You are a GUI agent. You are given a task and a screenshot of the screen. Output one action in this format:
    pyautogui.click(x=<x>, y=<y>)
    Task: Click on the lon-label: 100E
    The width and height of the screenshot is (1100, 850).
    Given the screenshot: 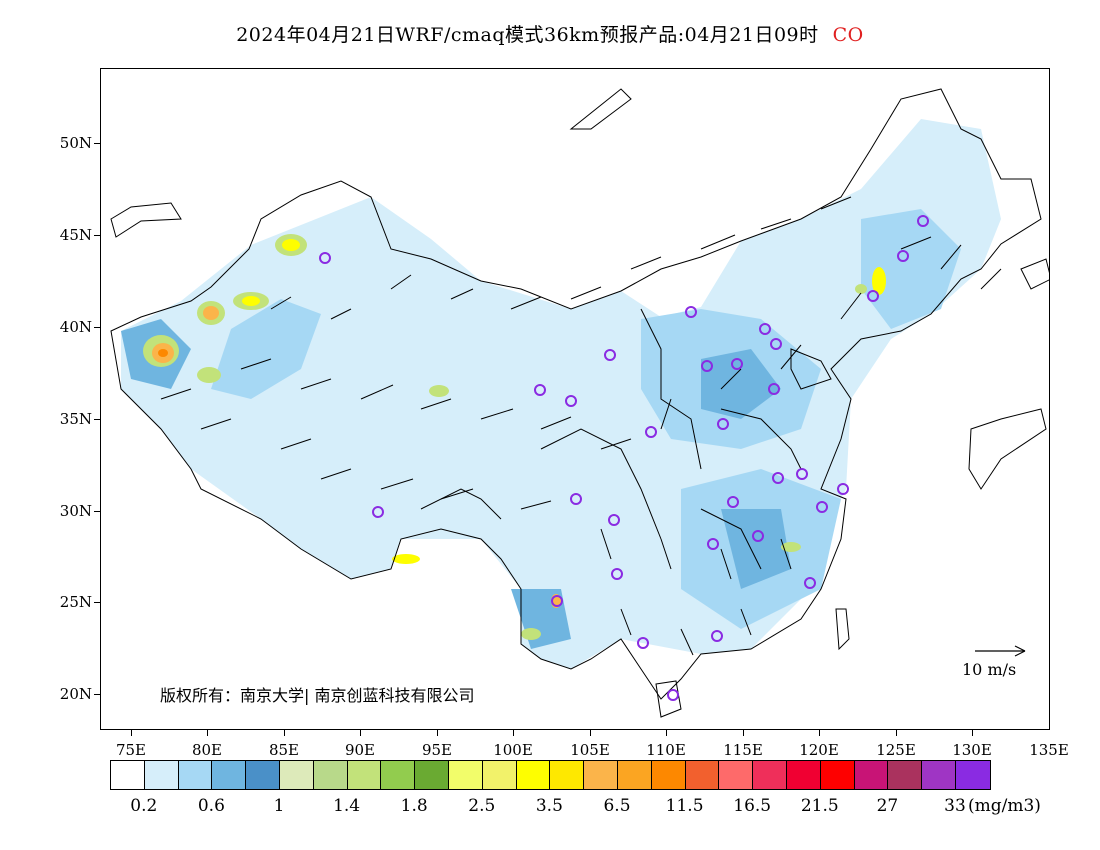 What is the action you would take?
    pyautogui.click(x=513, y=750)
    